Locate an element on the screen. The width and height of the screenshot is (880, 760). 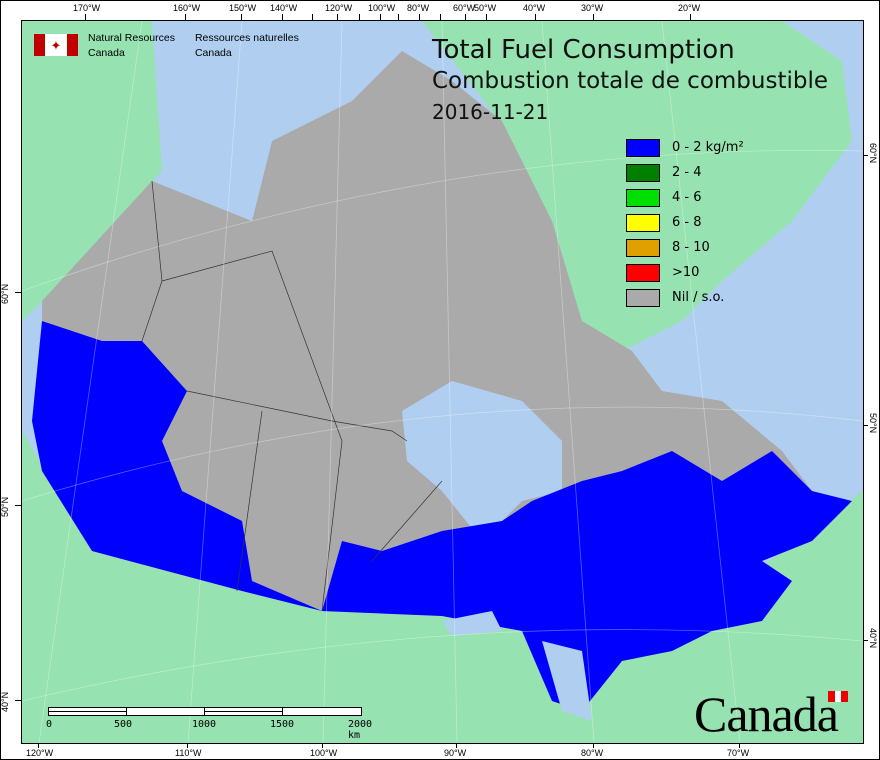
org-name-en-1: Natural Resources is located at coordinates (131, 38).